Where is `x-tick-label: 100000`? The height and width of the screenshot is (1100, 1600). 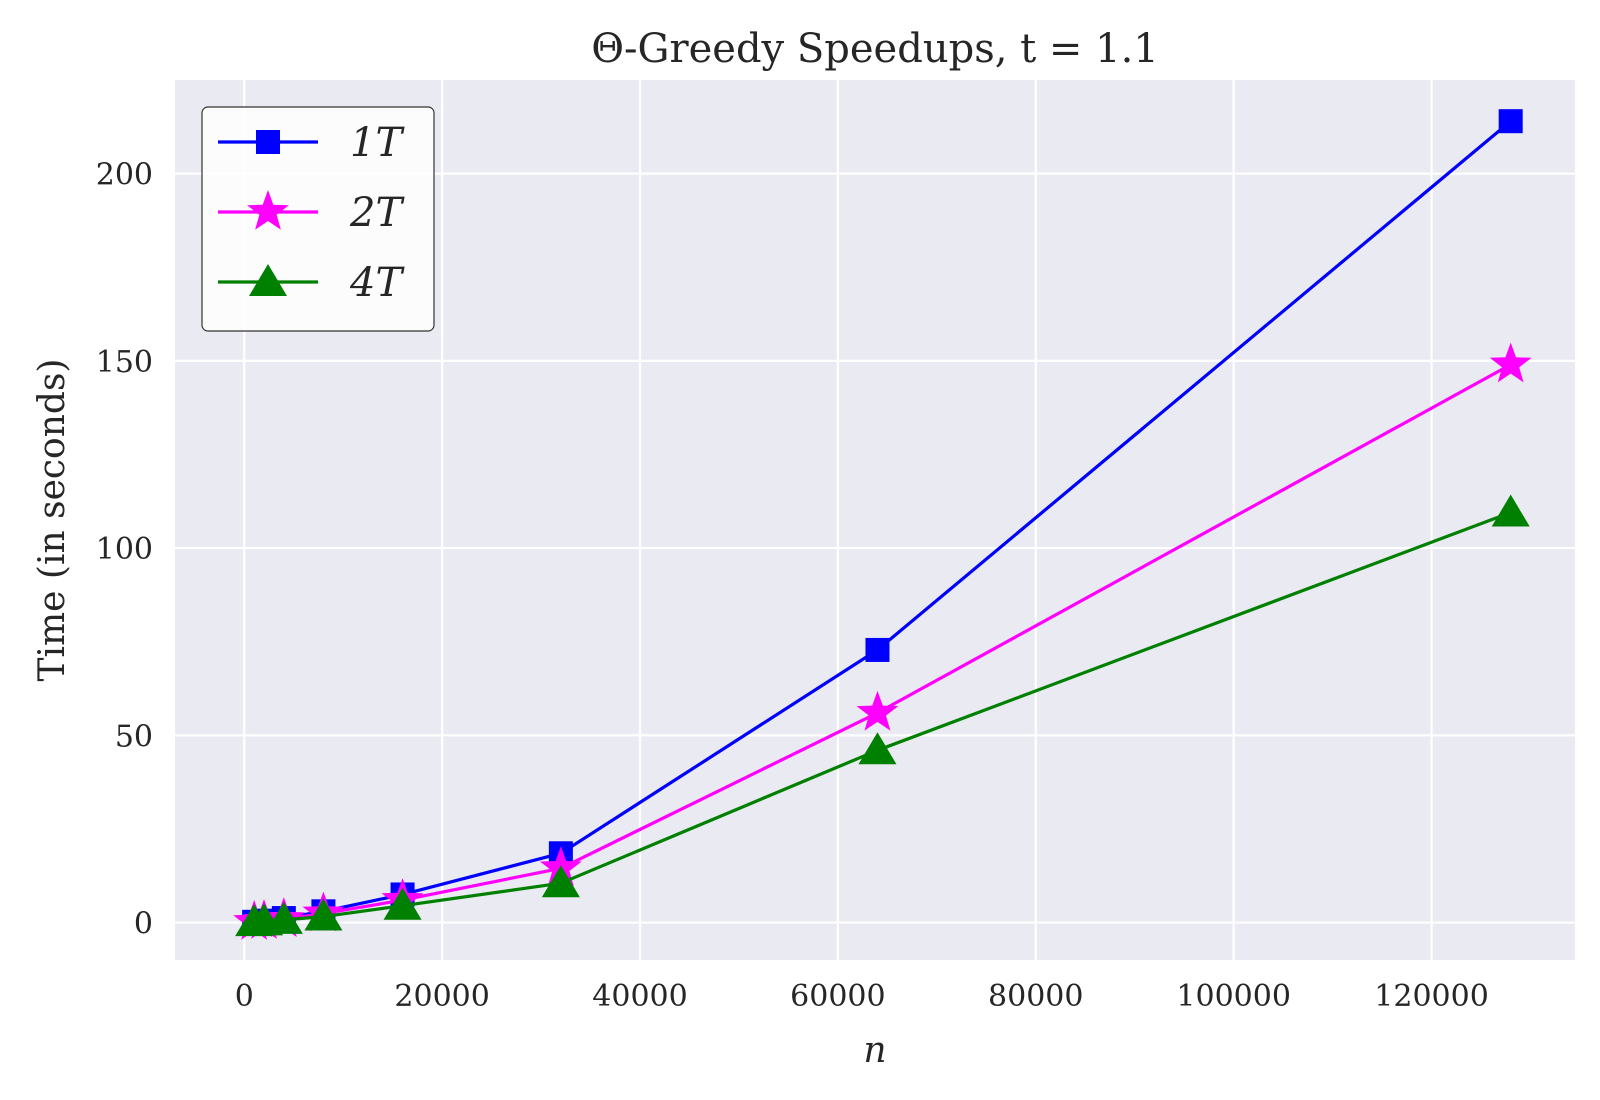
x-tick-label: 100000 is located at coordinates (1233, 996).